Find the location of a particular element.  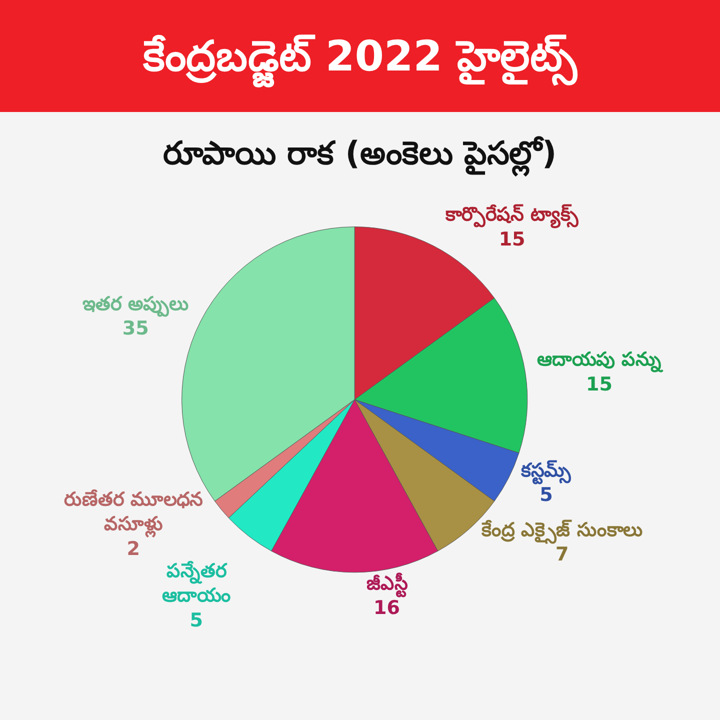

slice-label: రుణేతర మూలధన వసూళ్లు is located at coordinates (134, 513).